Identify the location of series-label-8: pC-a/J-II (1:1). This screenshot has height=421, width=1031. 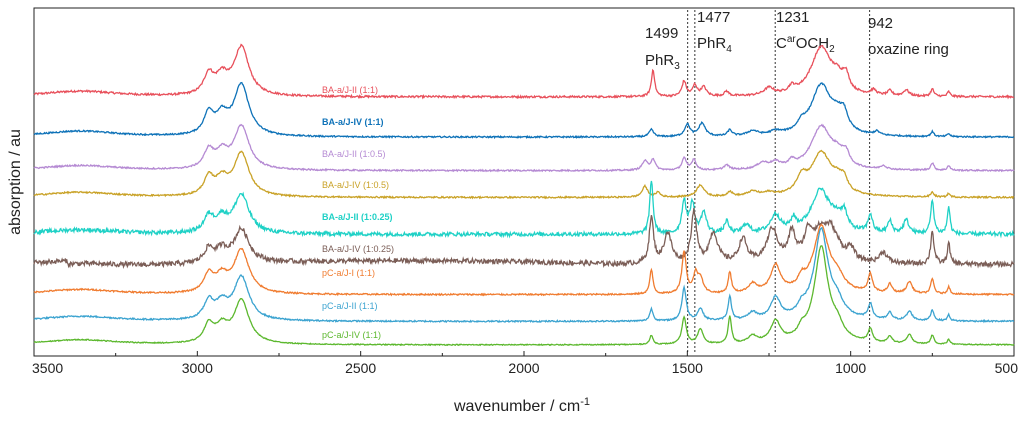
(350, 306).